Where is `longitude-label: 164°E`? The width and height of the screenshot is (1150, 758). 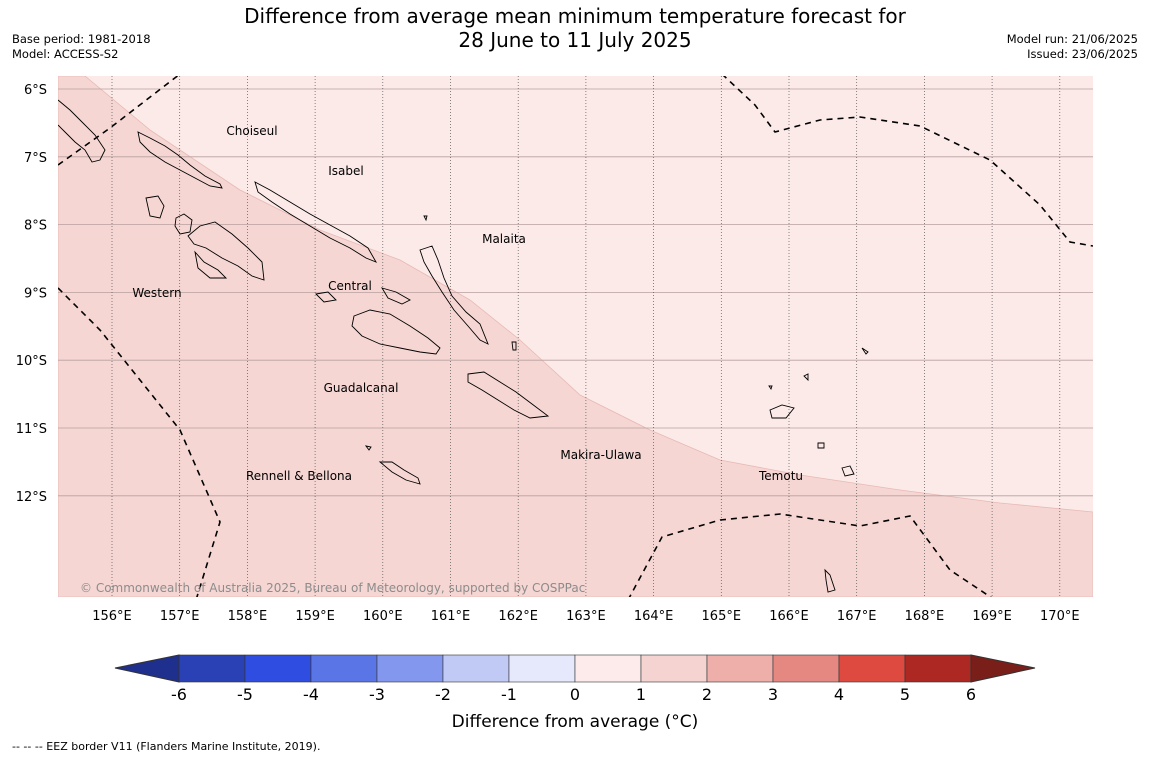 longitude-label: 164°E is located at coordinates (654, 616).